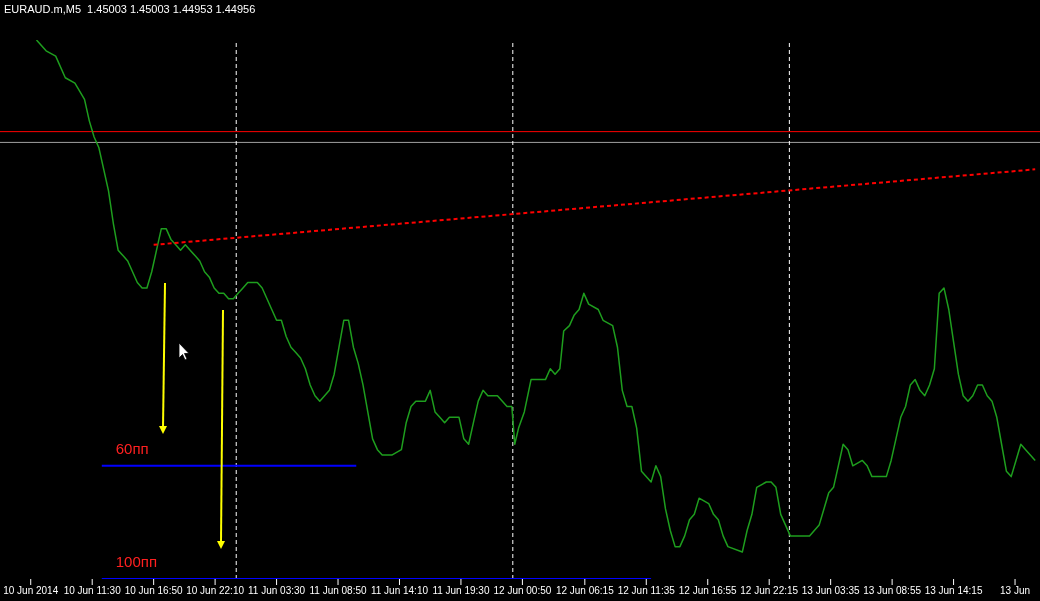  What do you see at coordinates (769, 591) in the screenshot?
I see `x-tick-label: 12 Jun 22:15` at bounding box center [769, 591].